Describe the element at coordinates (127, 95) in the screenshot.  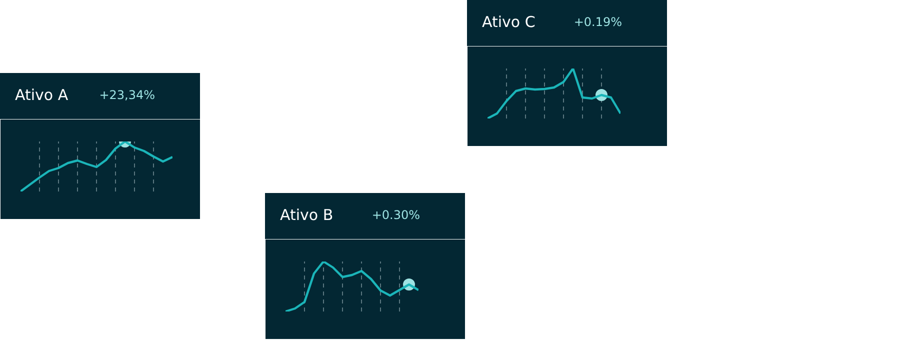
I see `text: +23,34%` at that location.